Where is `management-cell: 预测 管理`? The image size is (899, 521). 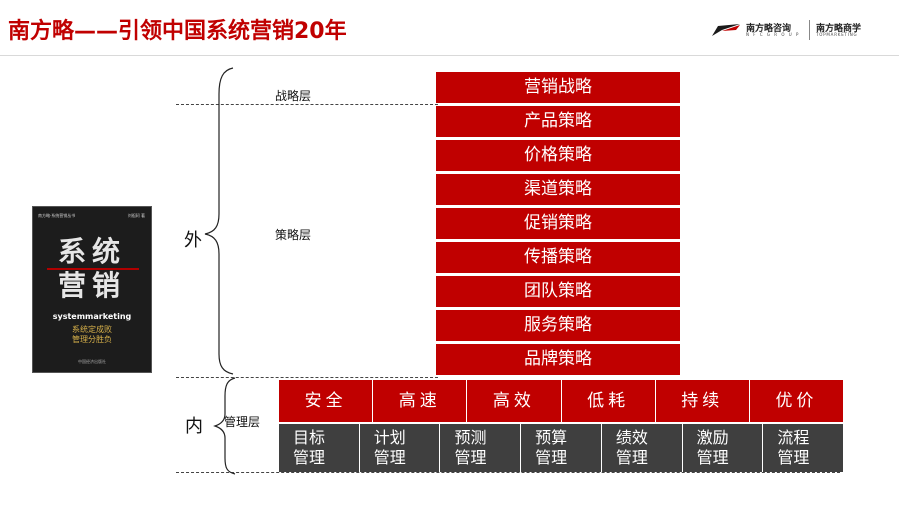
management-cell: 预测 管理 is located at coordinates (481, 448).